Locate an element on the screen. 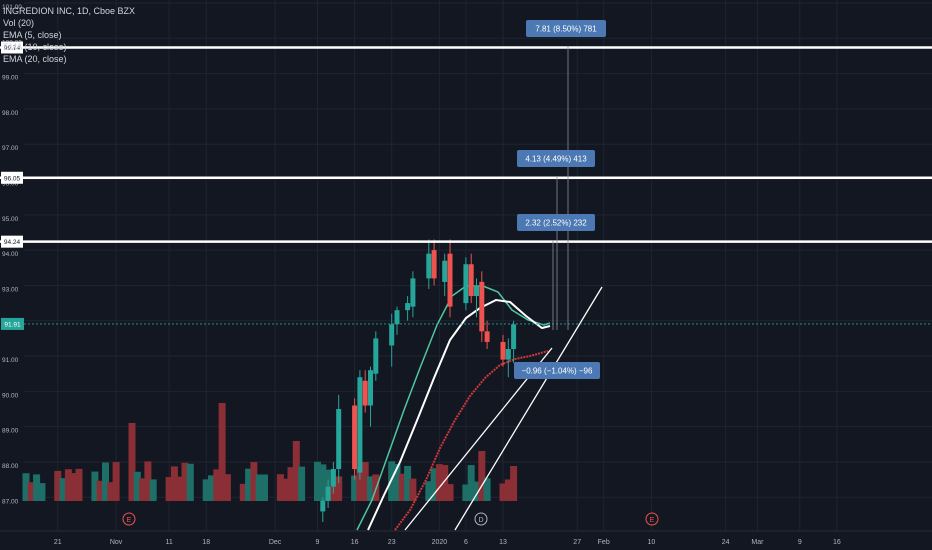  legend-ema20: EMA (20, close) is located at coordinates (35, 59).